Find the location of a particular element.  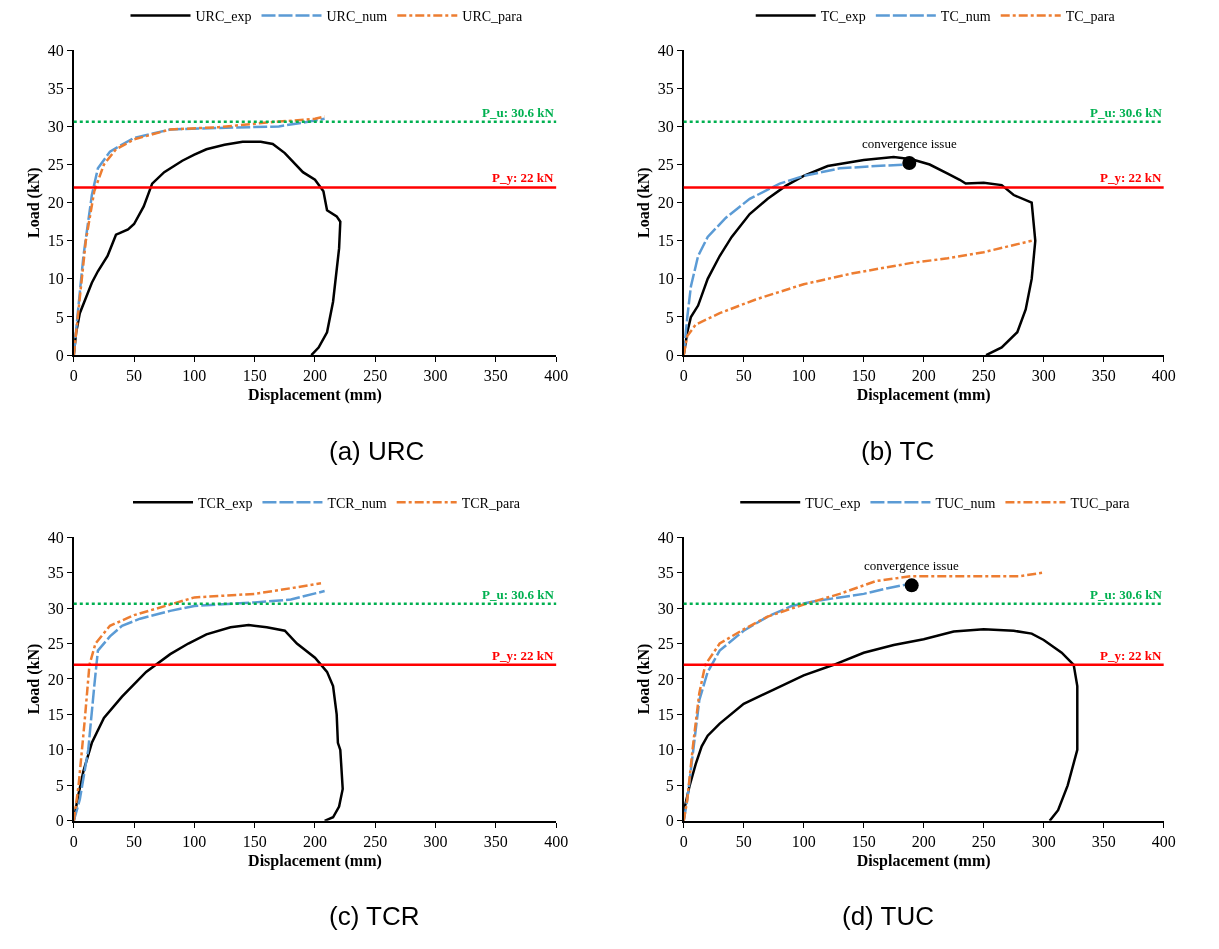

legend-label: TC_num is located at coordinates (965, 17).